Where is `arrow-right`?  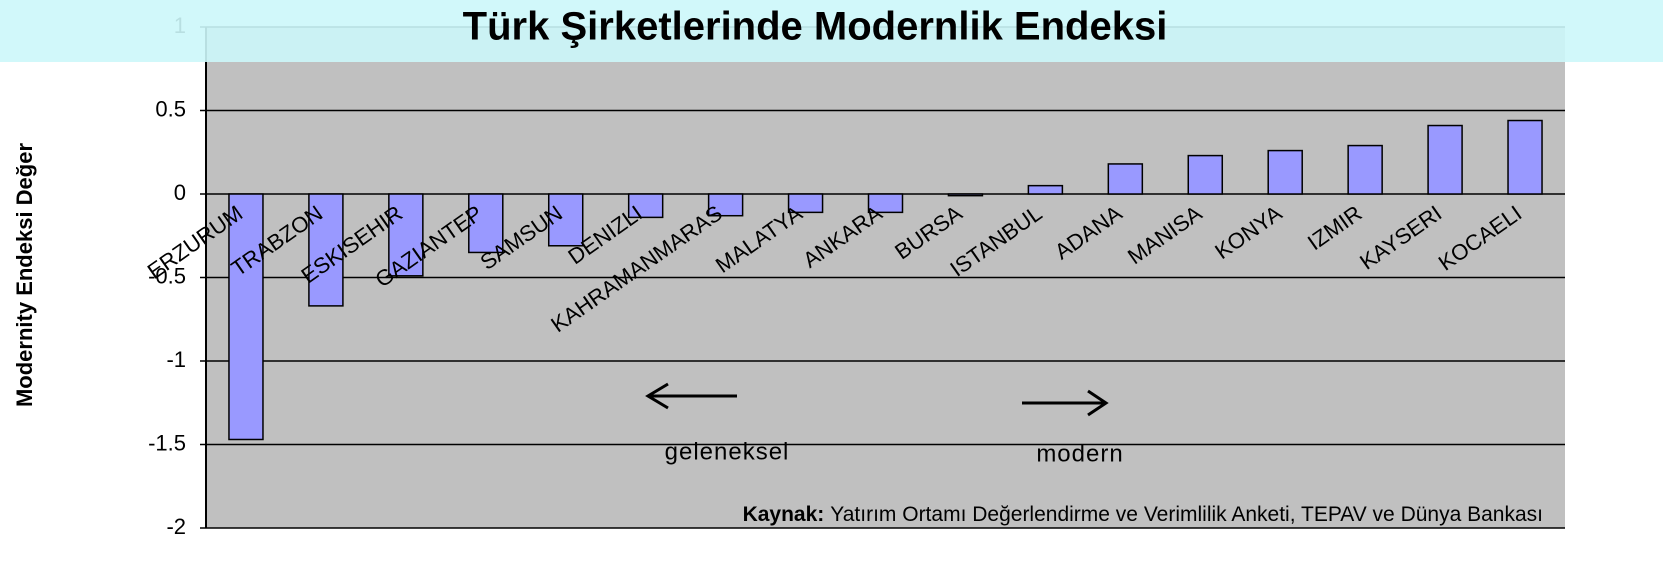
arrow-right is located at coordinates (1065, 403).